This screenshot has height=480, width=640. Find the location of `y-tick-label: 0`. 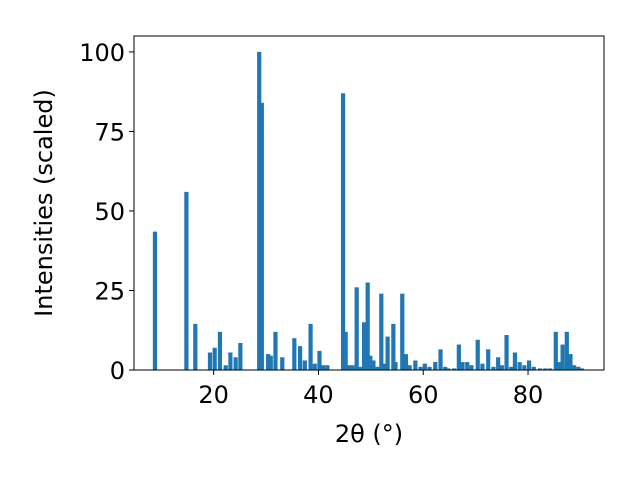

y-tick-label: 0 is located at coordinates (117, 371).